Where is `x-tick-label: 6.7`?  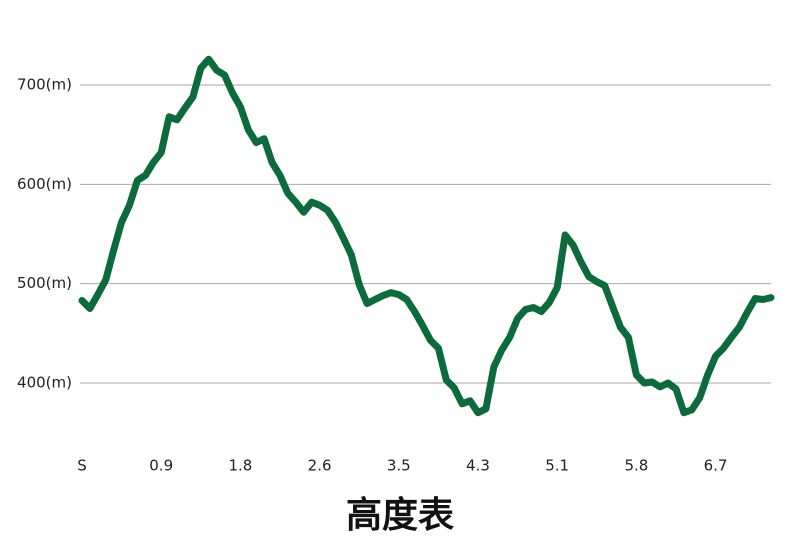
x-tick-label: 6.7 is located at coordinates (716, 466).